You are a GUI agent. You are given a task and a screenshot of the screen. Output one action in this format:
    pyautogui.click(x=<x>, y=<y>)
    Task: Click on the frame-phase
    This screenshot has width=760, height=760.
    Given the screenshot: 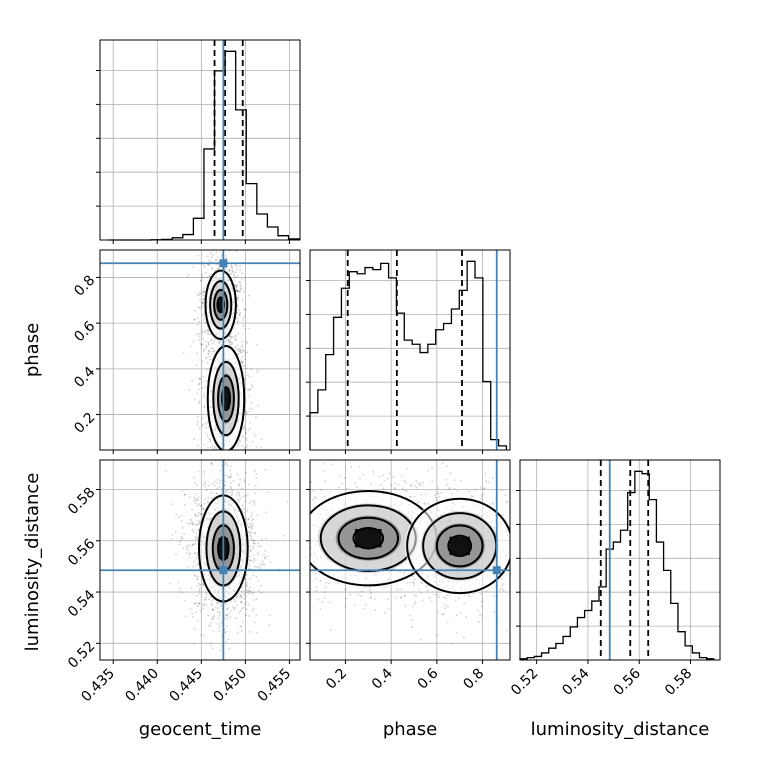 What is the action you would take?
    pyautogui.click(x=410, y=350)
    